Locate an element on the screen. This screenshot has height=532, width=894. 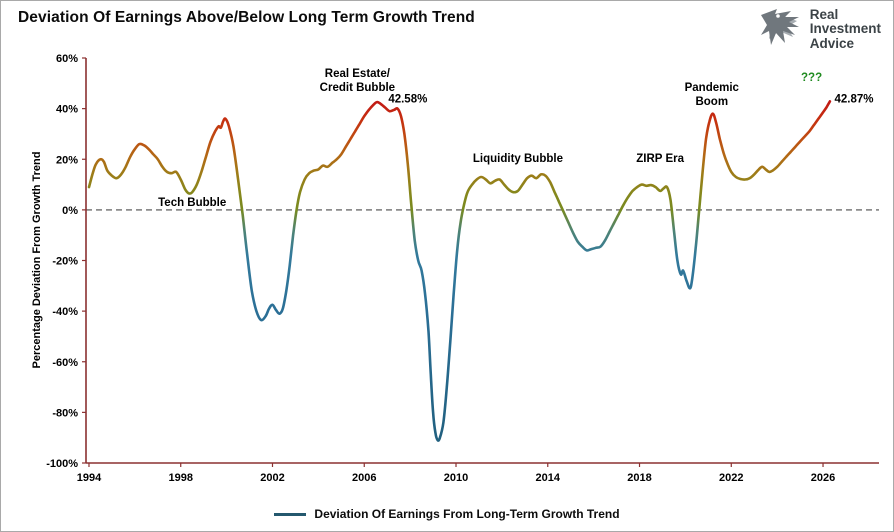
y-tick-label: -60% is located at coordinates (65, 363).